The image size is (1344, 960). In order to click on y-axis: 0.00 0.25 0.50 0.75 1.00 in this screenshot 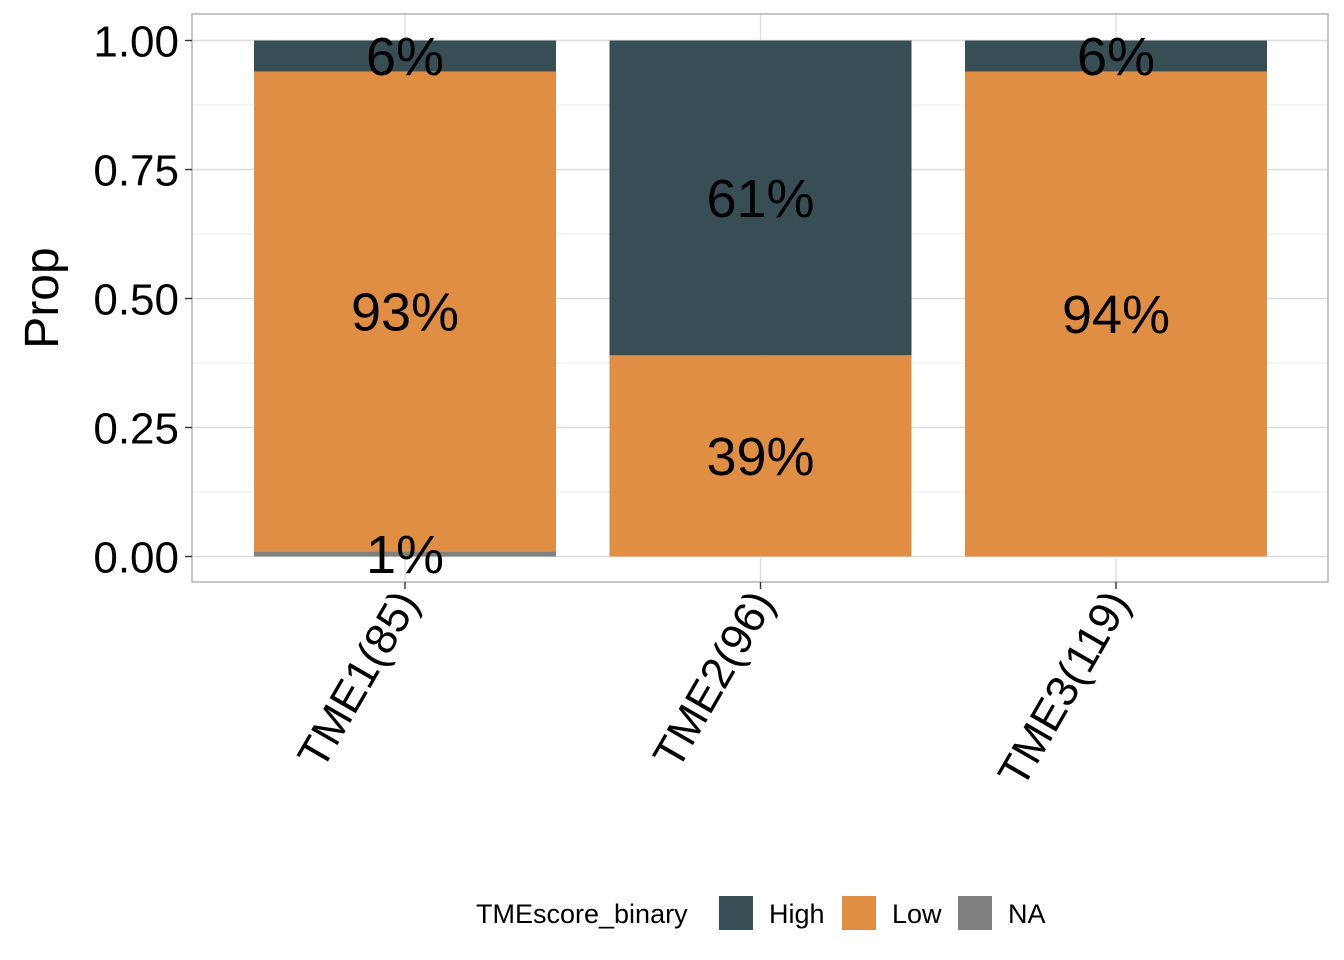, I will do `click(142, 300)`.